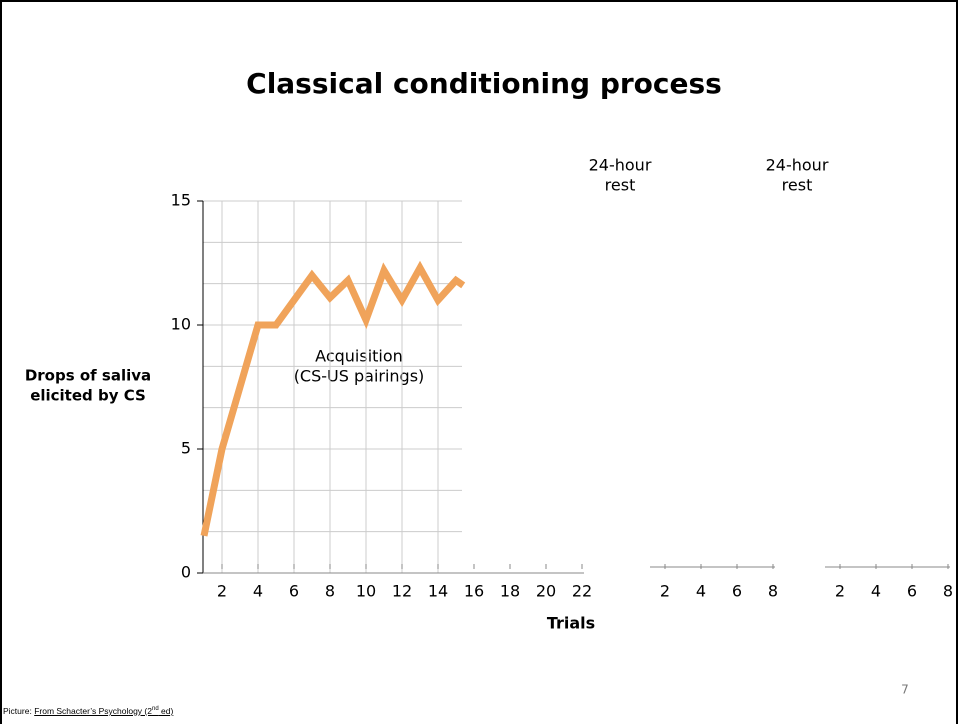  What do you see at coordinates (88, 396) in the screenshot?
I see `y-axis-label: elicited by CS` at bounding box center [88, 396].